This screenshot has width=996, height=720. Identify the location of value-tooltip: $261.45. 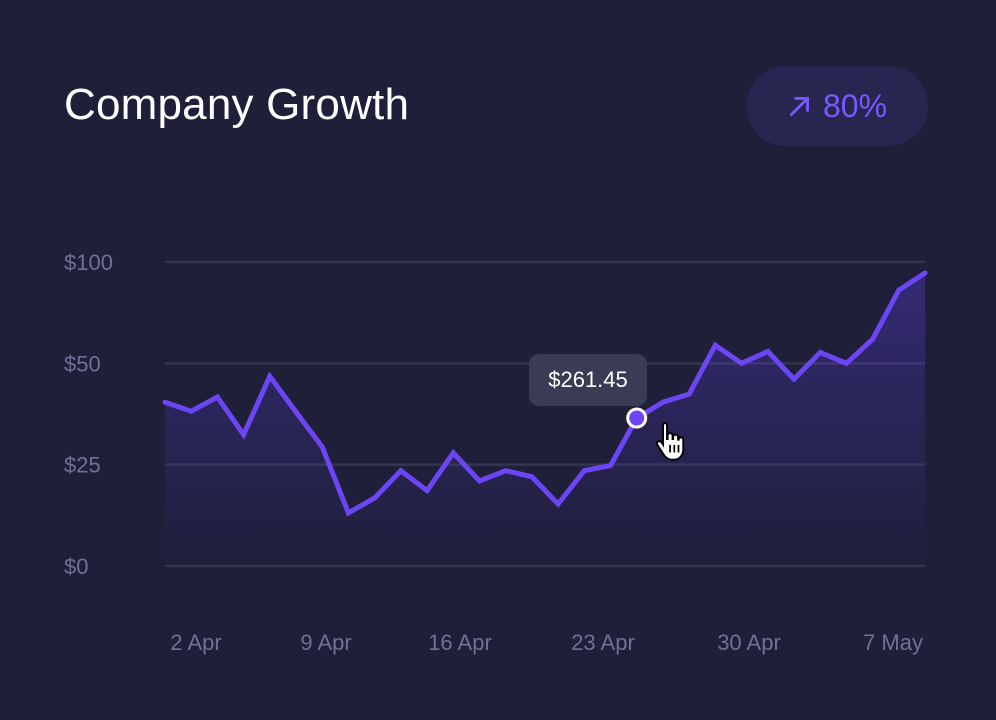
(588, 380).